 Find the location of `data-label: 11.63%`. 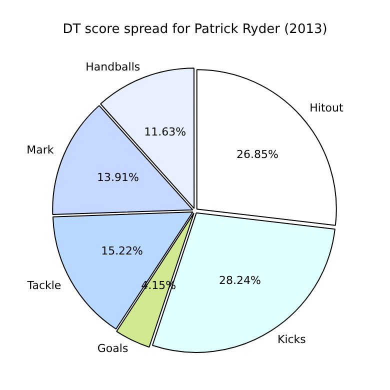

data-label: 11.63% is located at coordinates (165, 131).